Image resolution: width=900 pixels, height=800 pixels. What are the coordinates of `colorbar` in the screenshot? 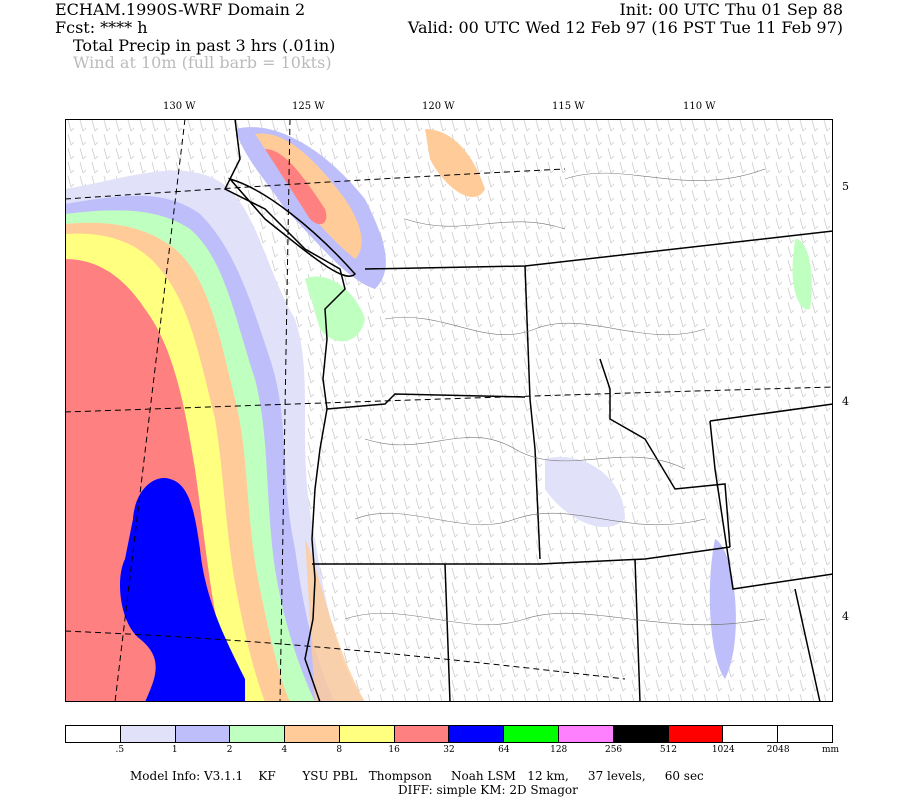 It's located at (449, 734).